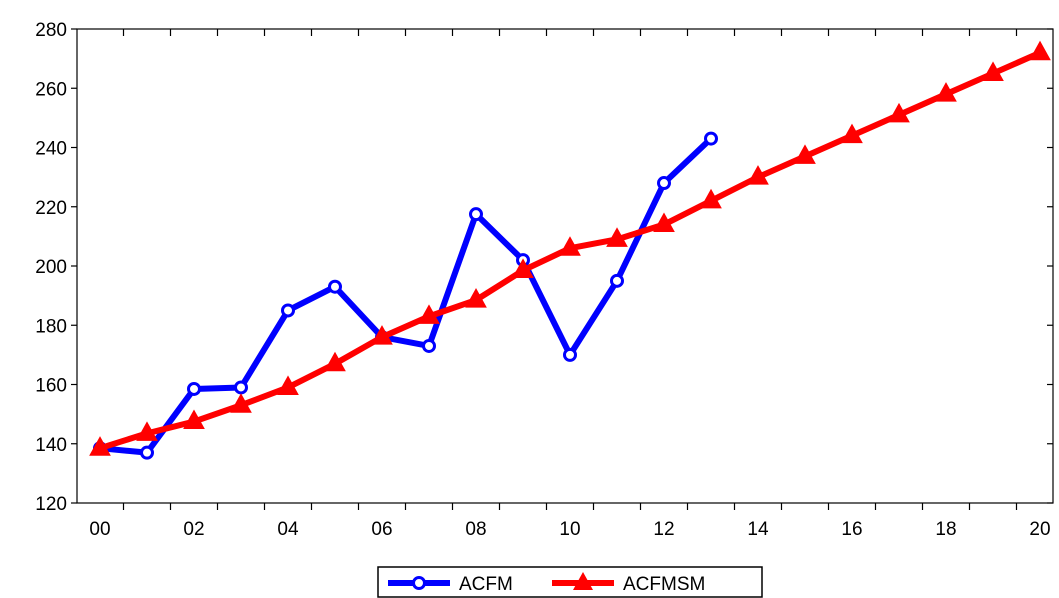 The height and width of the screenshot is (598, 1059). What do you see at coordinates (663, 529) in the screenshot?
I see `x-tick-label: 12` at bounding box center [663, 529].